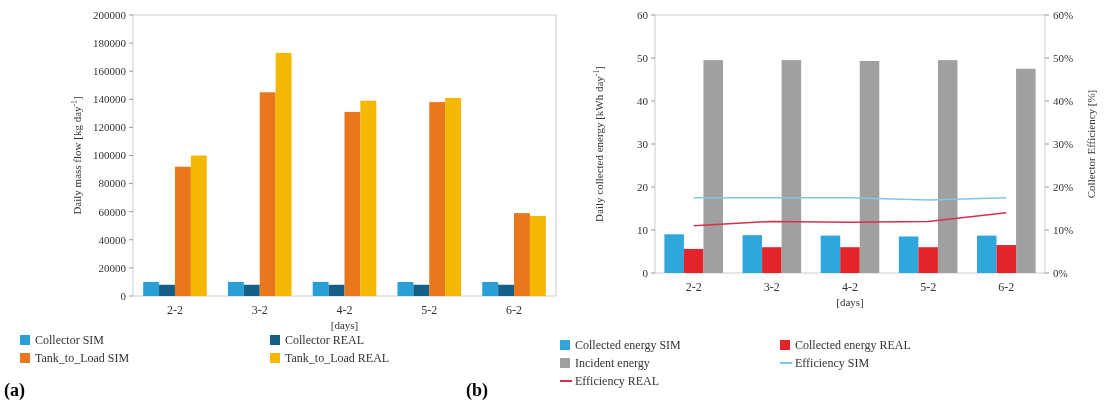  What do you see at coordinates (643, 100) in the screenshot?
I see `y-tick-label: 40` at bounding box center [643, 100].